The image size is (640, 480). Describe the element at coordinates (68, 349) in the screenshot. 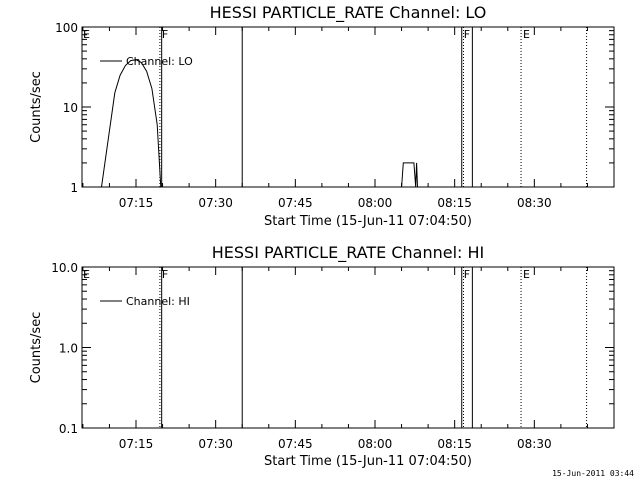

I see `y-tick-label: 1.0` at that location.